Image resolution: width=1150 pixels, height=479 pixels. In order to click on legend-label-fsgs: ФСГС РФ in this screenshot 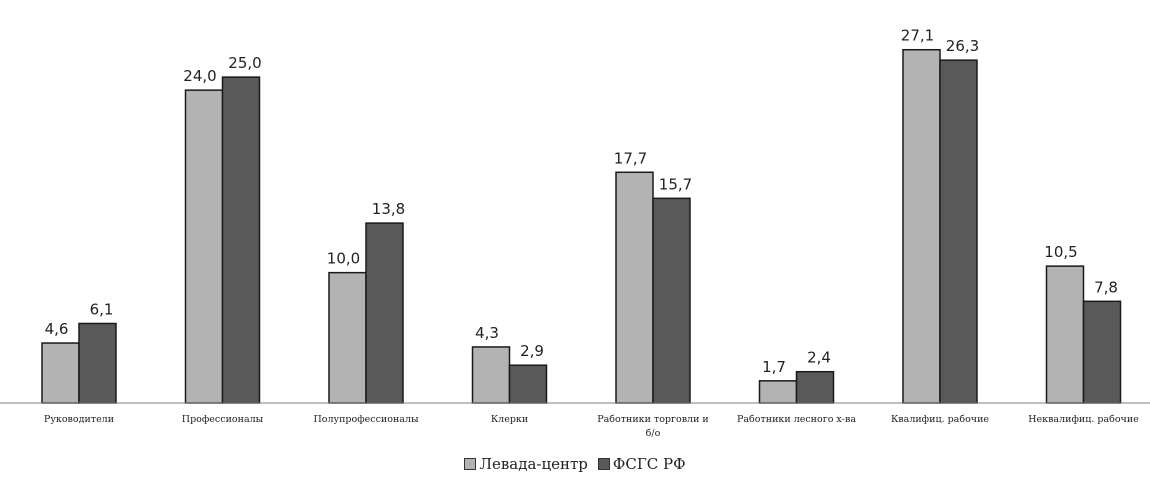, I will do `click(649, 464)`.